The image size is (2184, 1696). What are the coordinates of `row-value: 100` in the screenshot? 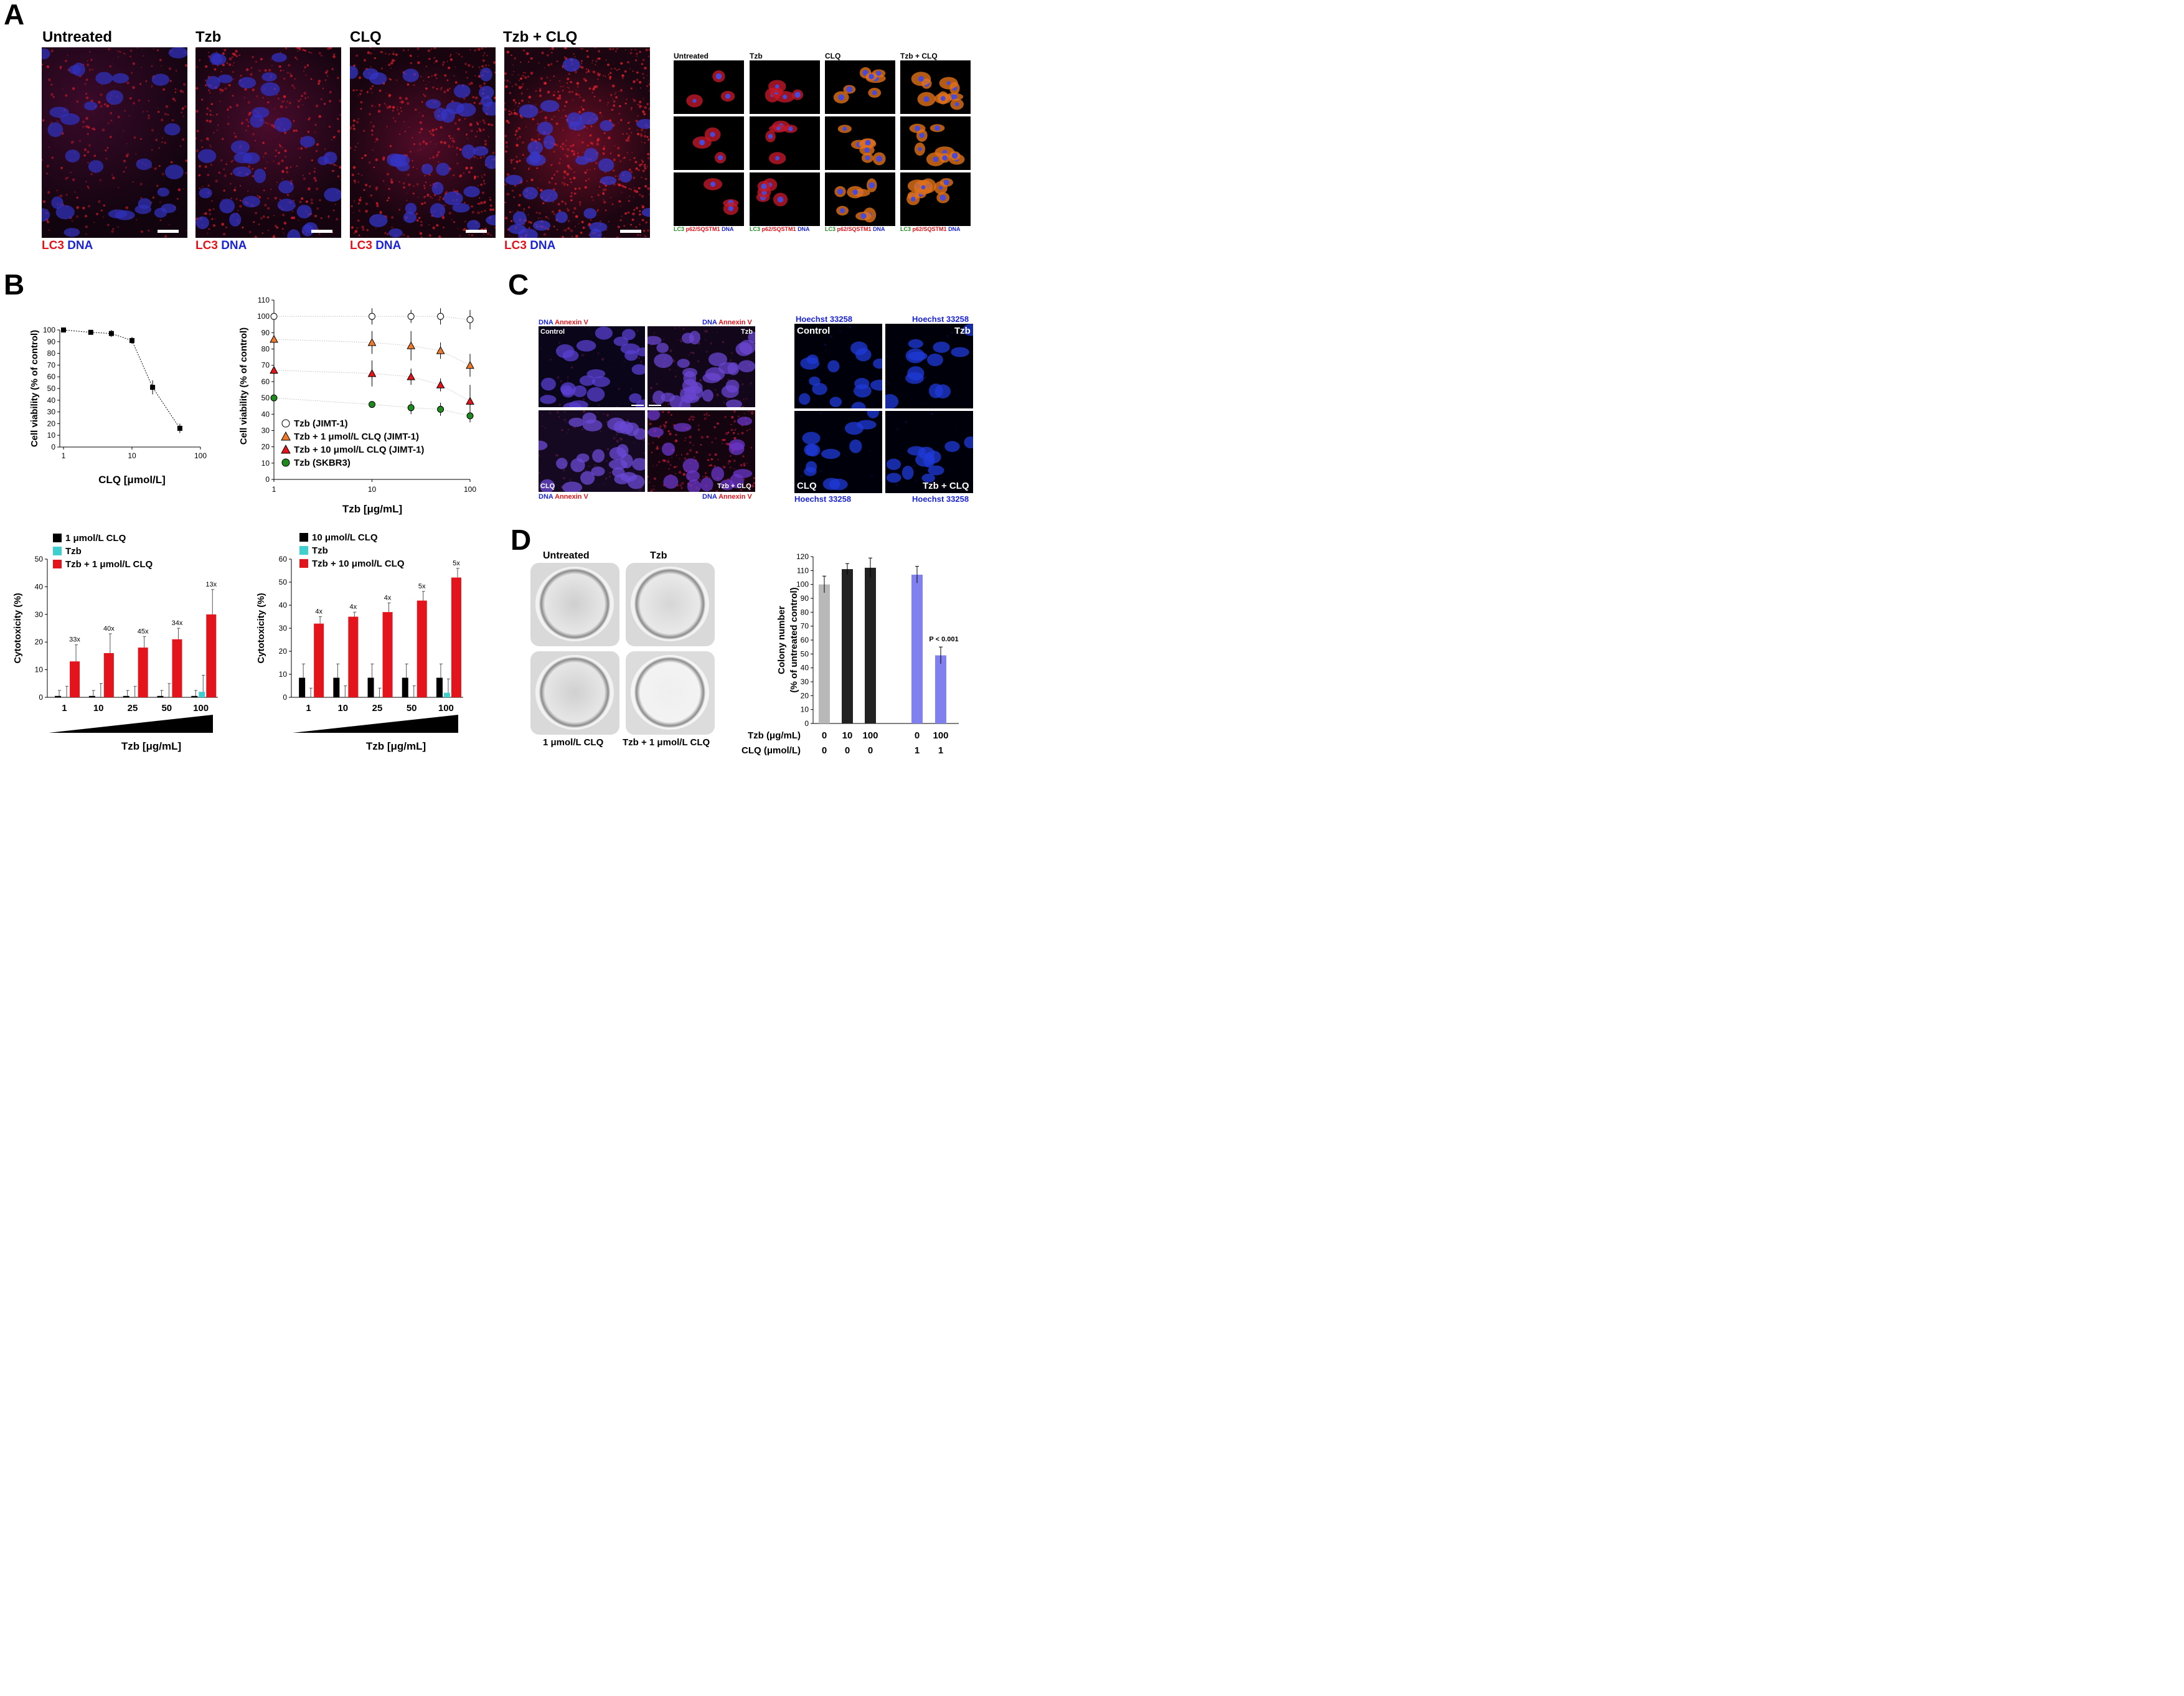 It's located at (870, 735).